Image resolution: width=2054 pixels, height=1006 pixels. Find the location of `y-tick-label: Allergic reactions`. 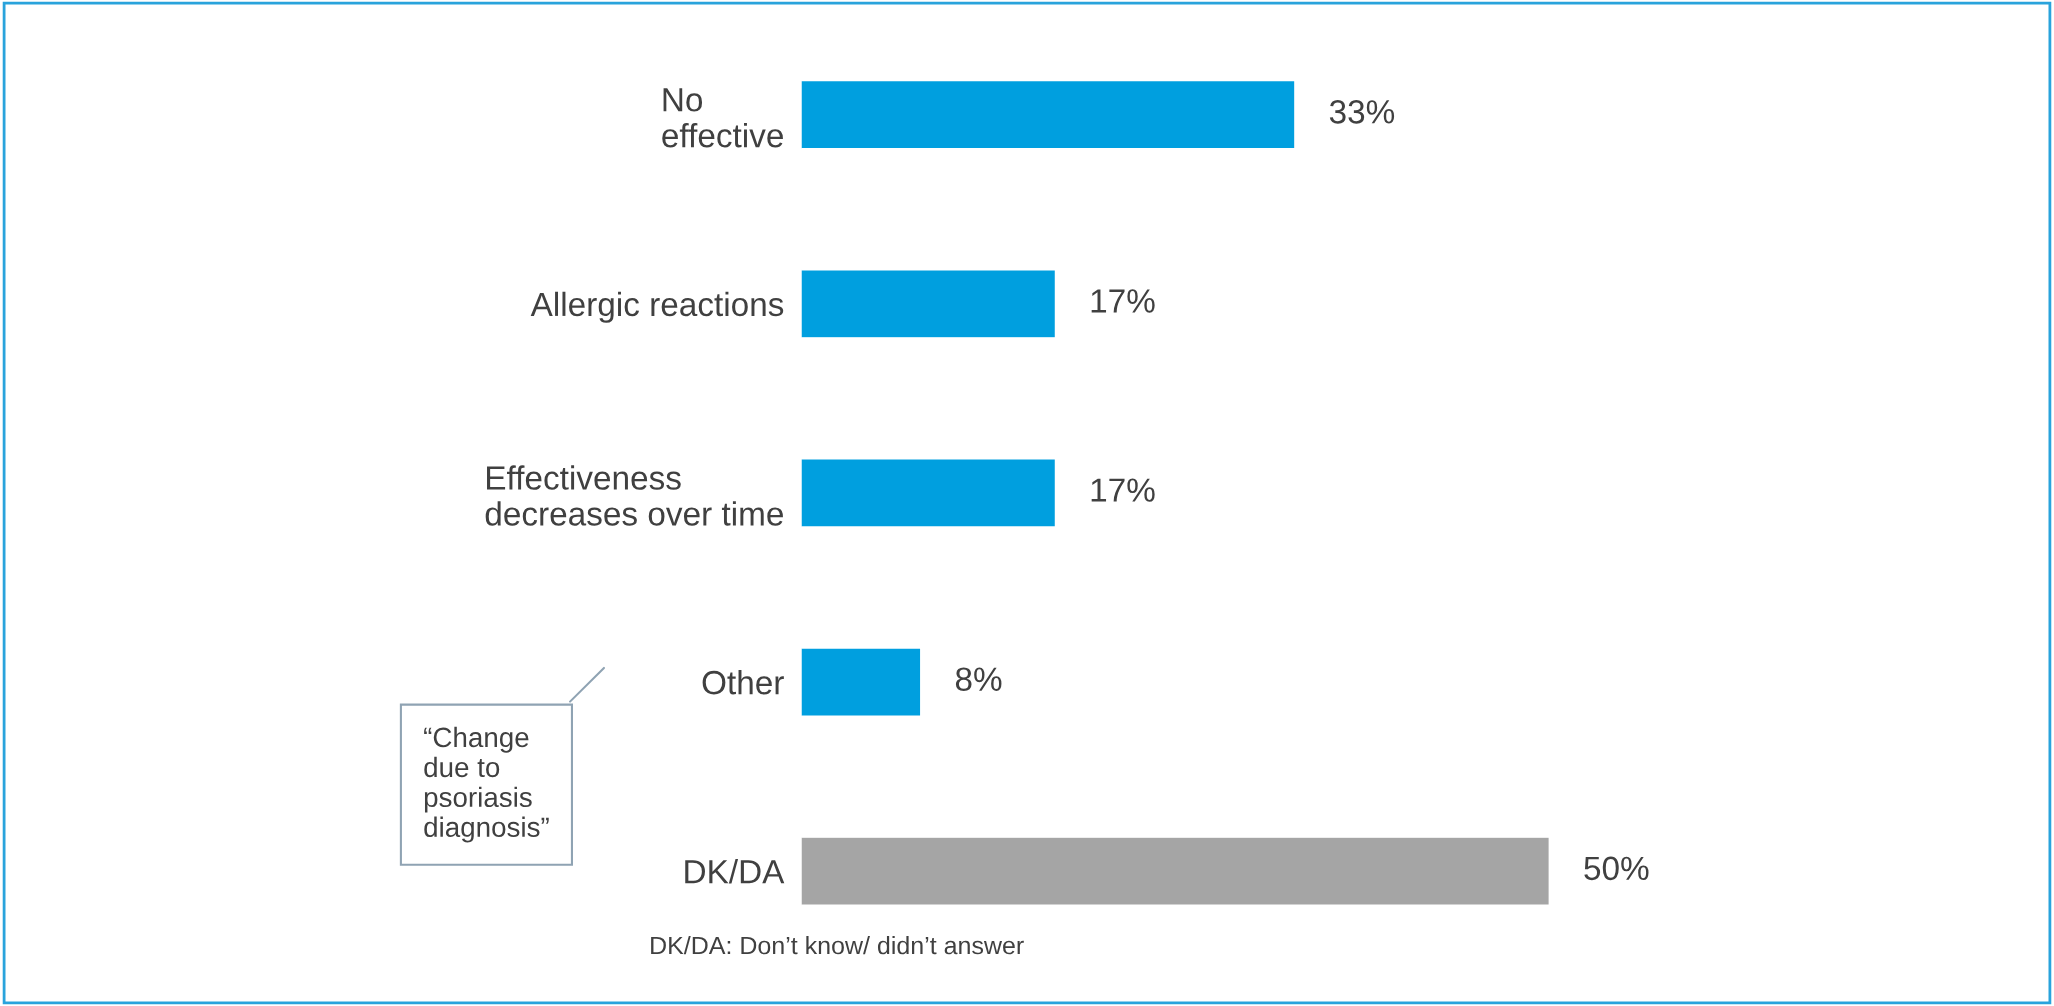

y-tick-label: Allergic reactions is located at coordinates (657, 307).